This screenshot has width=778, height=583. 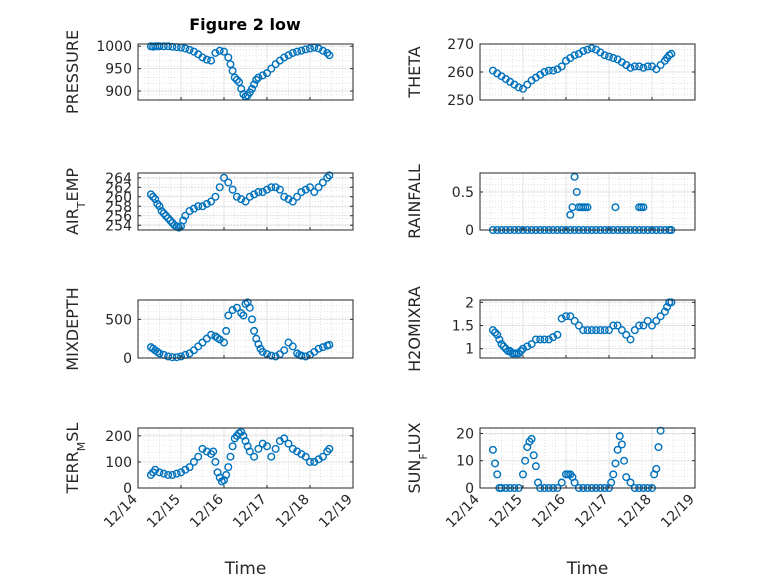 I want to click on axes-pressure: 900 950 1000 PRESSURE, so click(x=208, y=72).